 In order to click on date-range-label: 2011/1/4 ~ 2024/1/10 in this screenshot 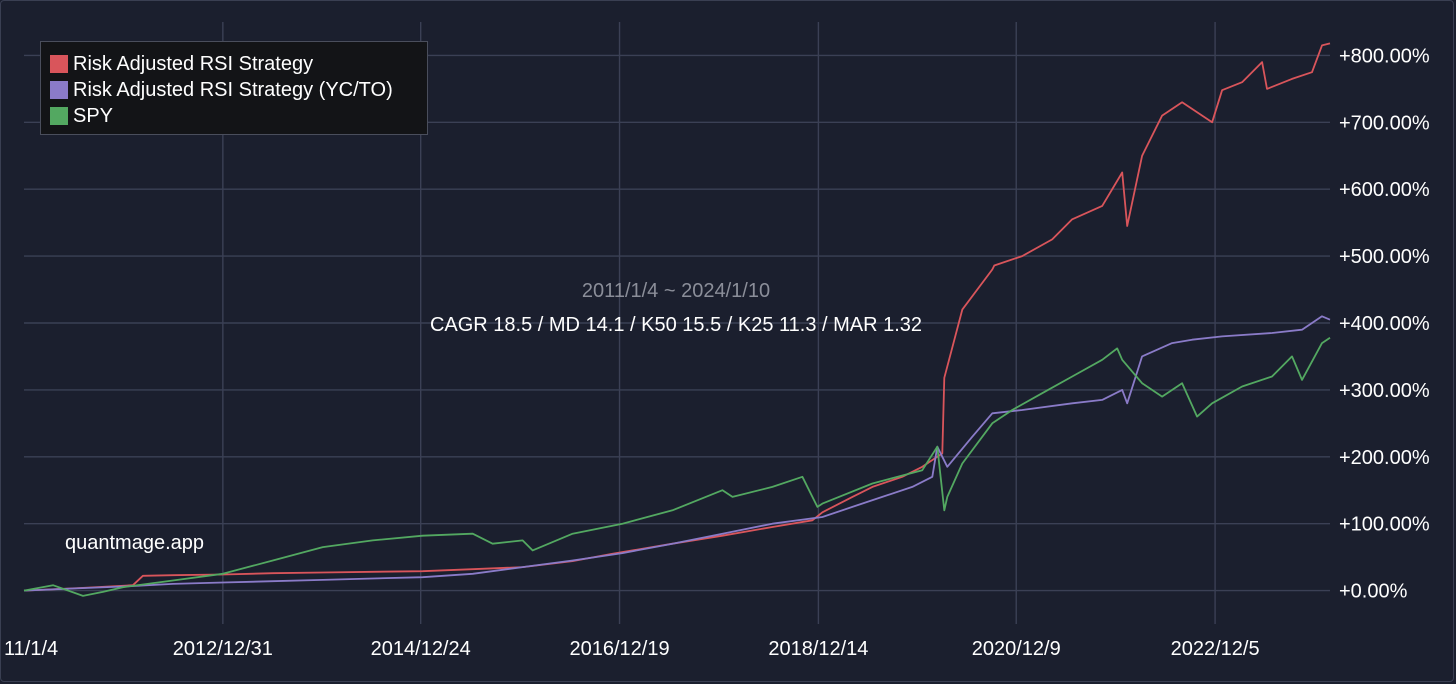, I will do `click(676, 291)`.